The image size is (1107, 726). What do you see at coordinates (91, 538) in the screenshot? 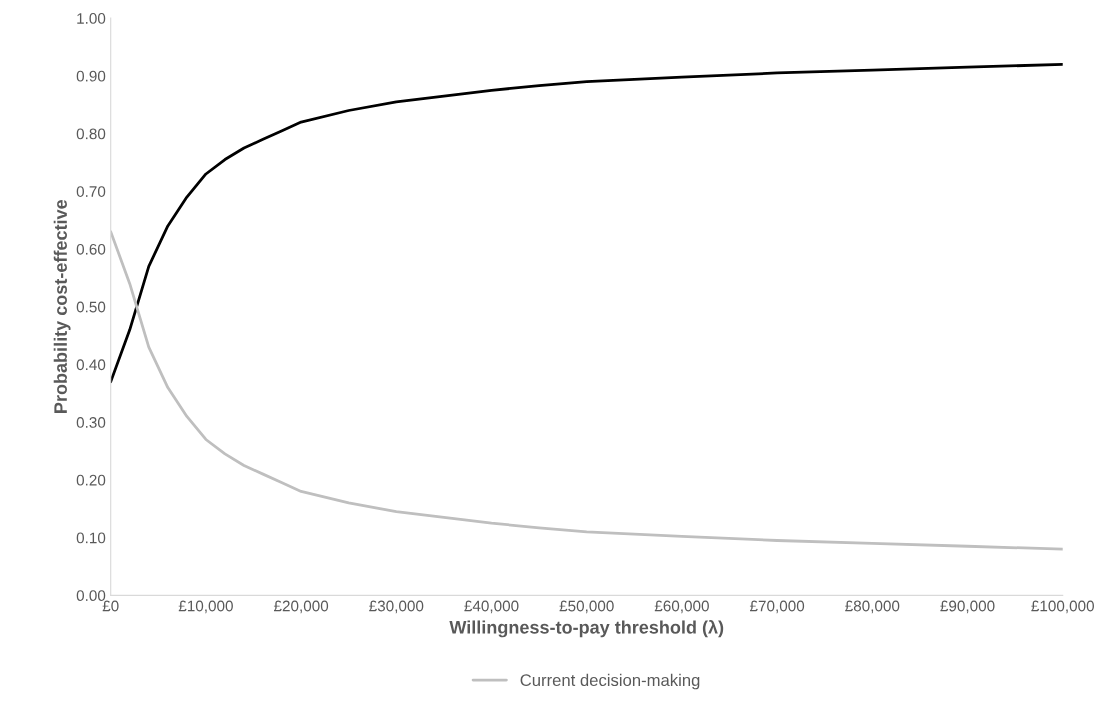
I see `y-tick-label: 0.10` at bounding box center [91, 538].